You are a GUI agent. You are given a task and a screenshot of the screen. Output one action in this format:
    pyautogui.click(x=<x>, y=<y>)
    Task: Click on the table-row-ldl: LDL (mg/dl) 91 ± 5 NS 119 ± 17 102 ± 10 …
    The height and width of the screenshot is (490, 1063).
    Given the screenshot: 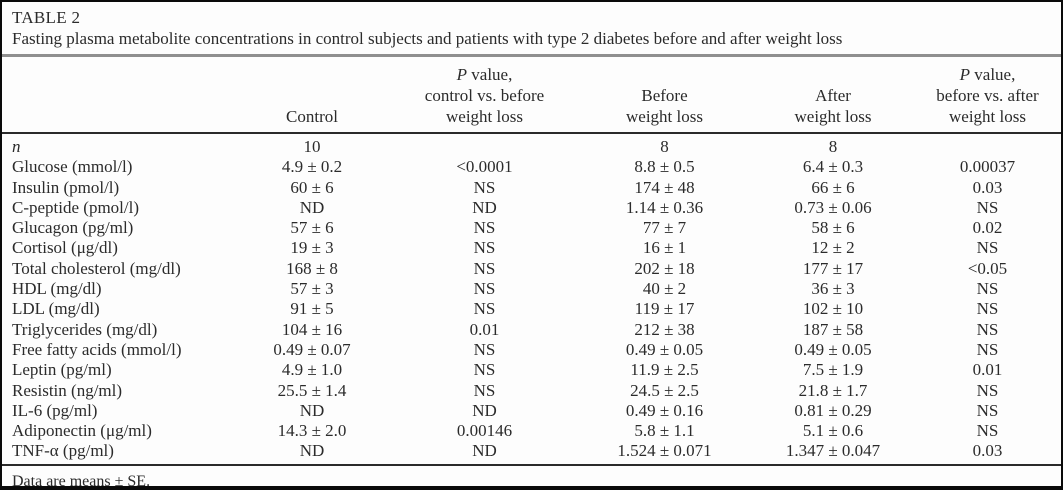 What is the action you would take?
    pyautogui.click(x=531, y=309)
    